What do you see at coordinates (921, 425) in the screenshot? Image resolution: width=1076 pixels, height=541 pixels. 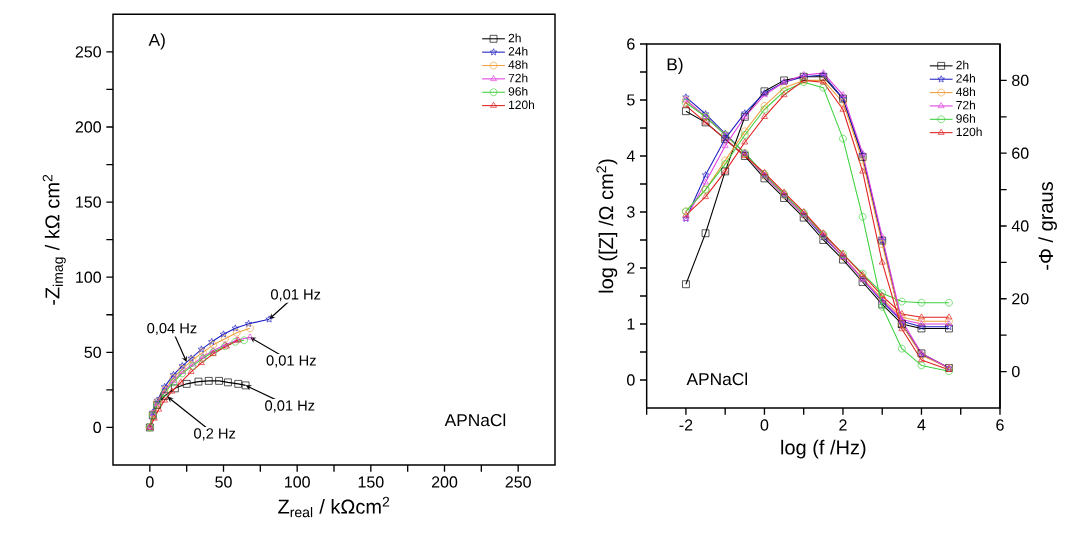 I see `x-tick-label: 4` at bounding box center [921, 425].